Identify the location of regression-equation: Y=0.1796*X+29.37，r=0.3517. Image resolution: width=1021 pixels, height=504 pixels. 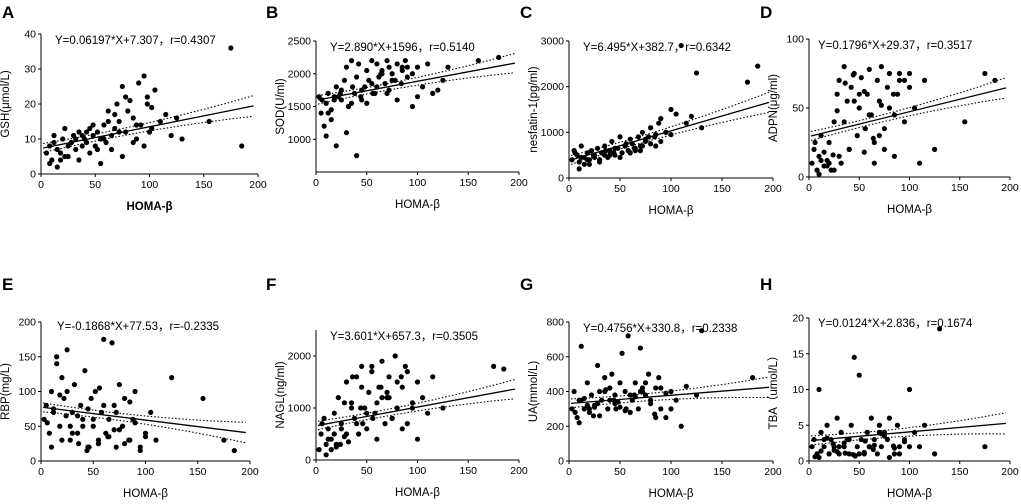
(895, 46).